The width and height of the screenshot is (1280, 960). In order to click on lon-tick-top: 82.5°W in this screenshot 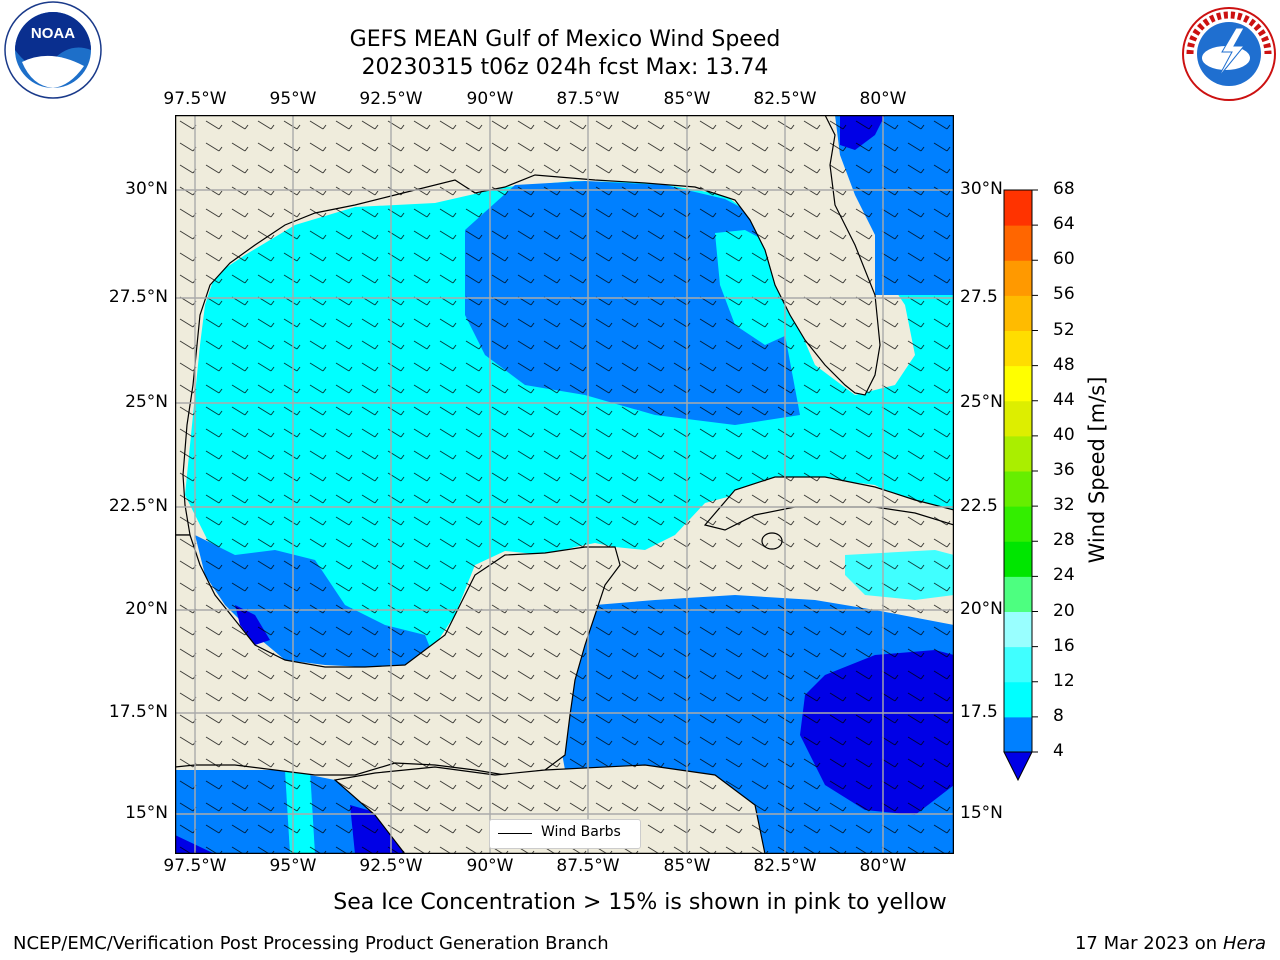, I will do `click(785, 99)`.